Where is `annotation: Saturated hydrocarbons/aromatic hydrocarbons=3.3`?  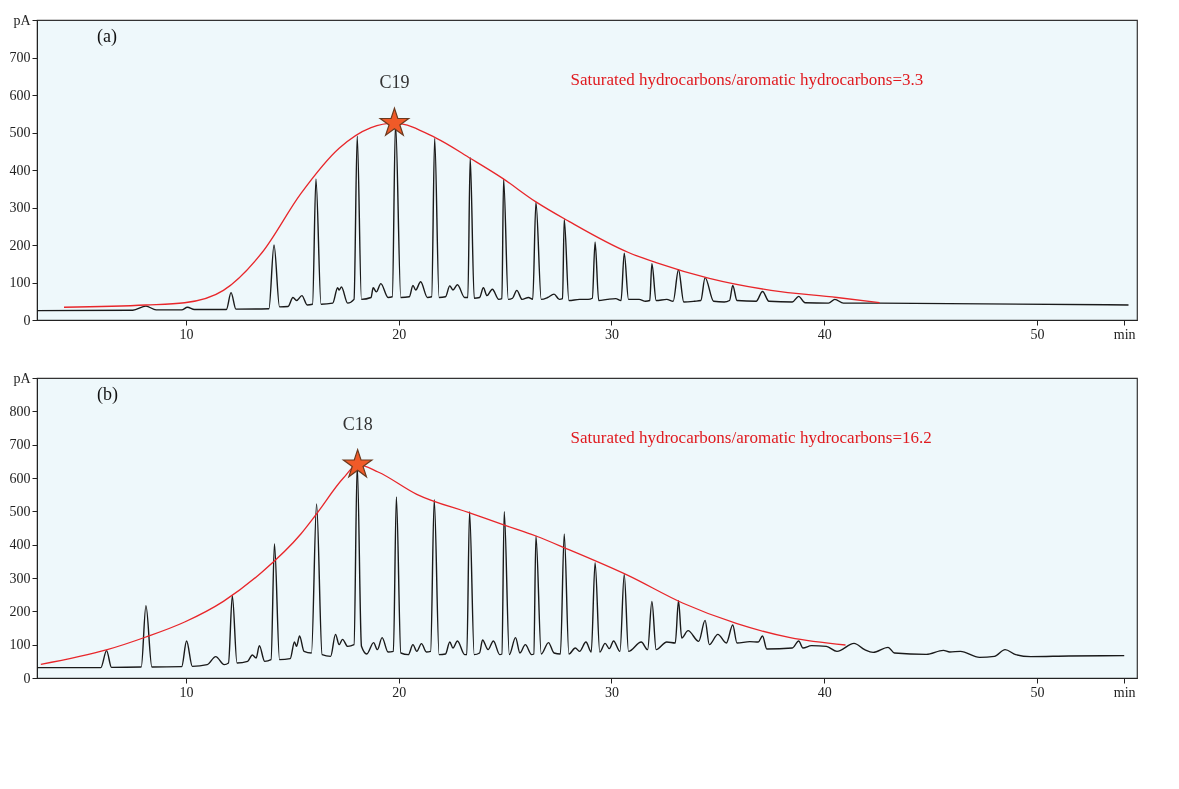 annotation: Saturated hydrocarbons/aromatic hydrocarbons=3.3 is located at coordinates (747, 79).